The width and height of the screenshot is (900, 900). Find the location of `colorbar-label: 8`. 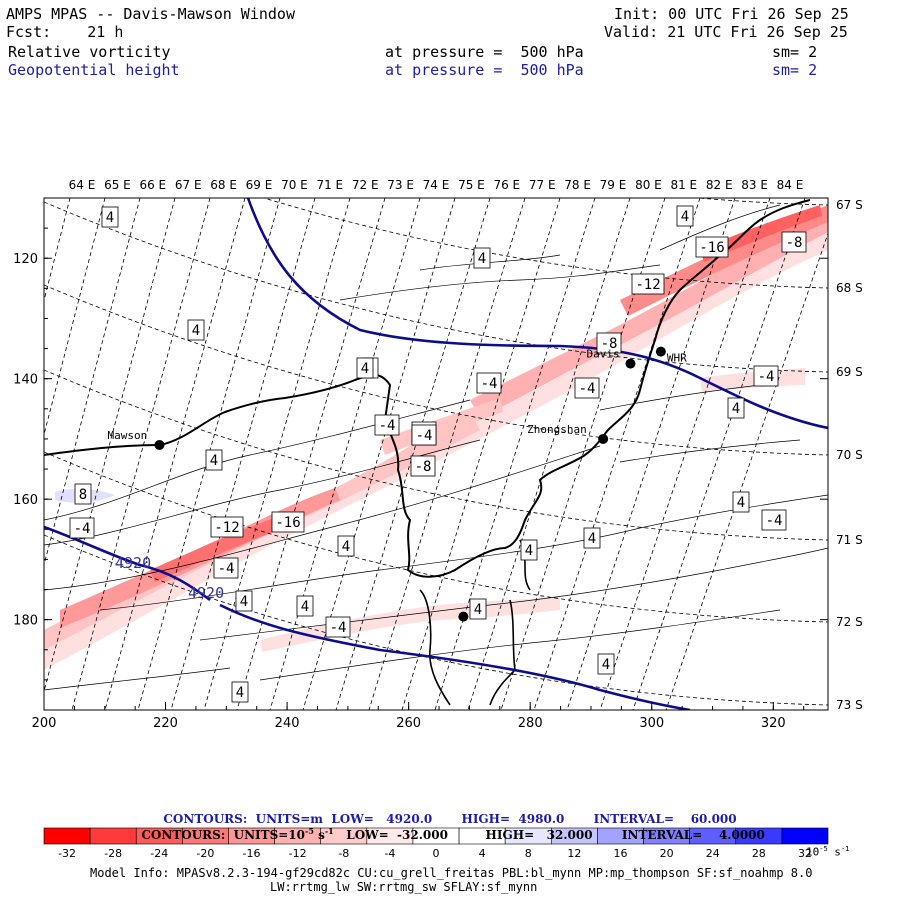

colorbar-label: 8 is located at coordinates (528, 853).